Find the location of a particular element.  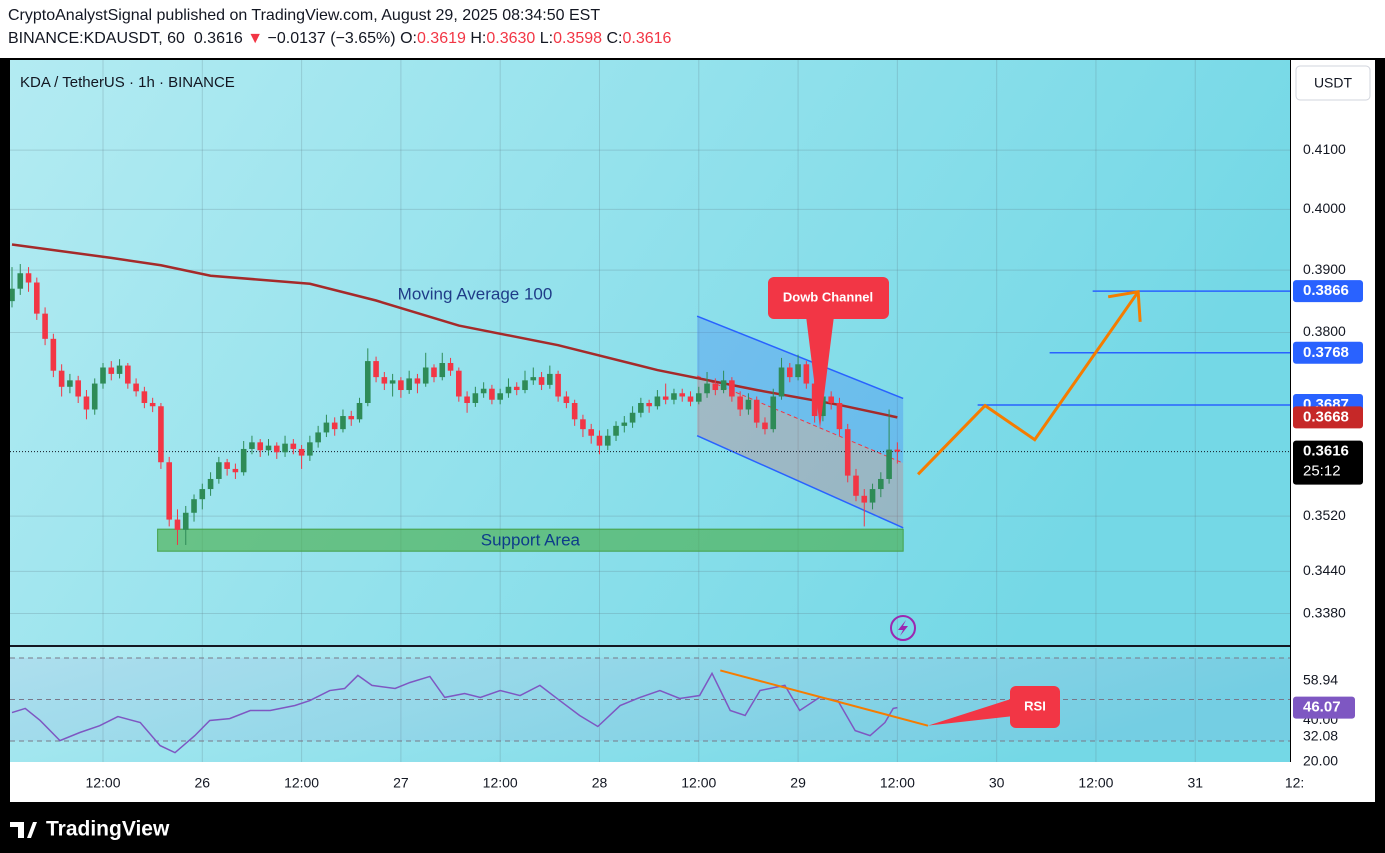

rsi-plot is located at coordinates (650, 705).